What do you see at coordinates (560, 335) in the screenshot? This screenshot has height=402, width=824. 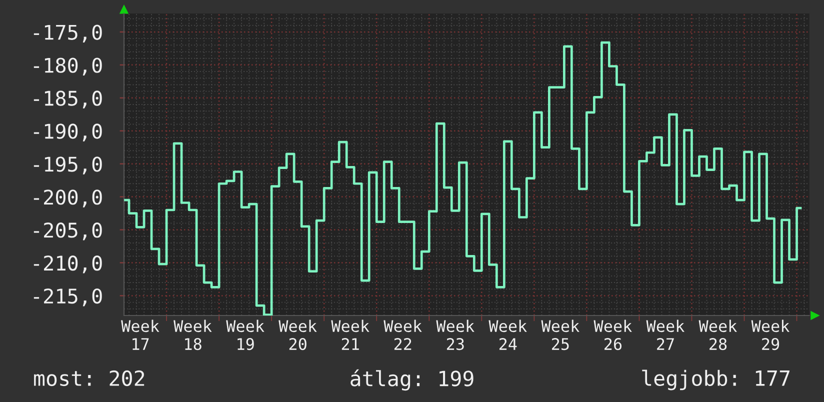 I see `x-tick-label: Week 25` at bounding box center [560, 335].